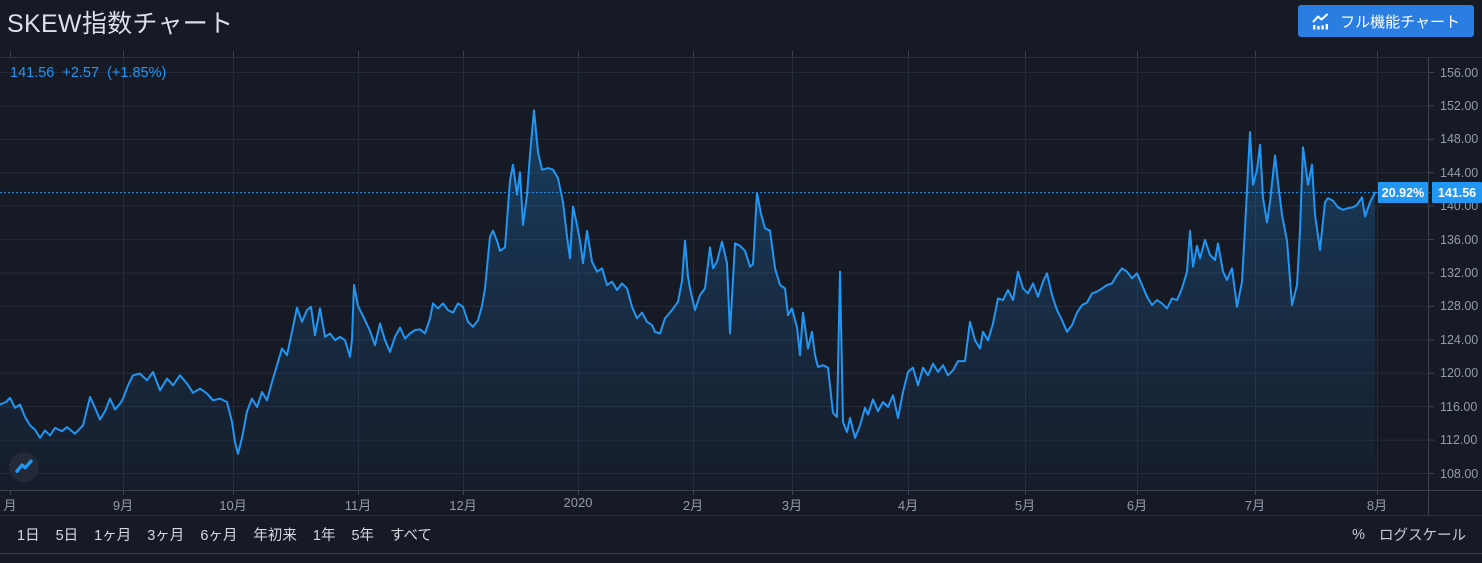 This screenshot has height=563, width=1482. I want to click on percent-change-badge: 20.92%, so click(1403, 193).